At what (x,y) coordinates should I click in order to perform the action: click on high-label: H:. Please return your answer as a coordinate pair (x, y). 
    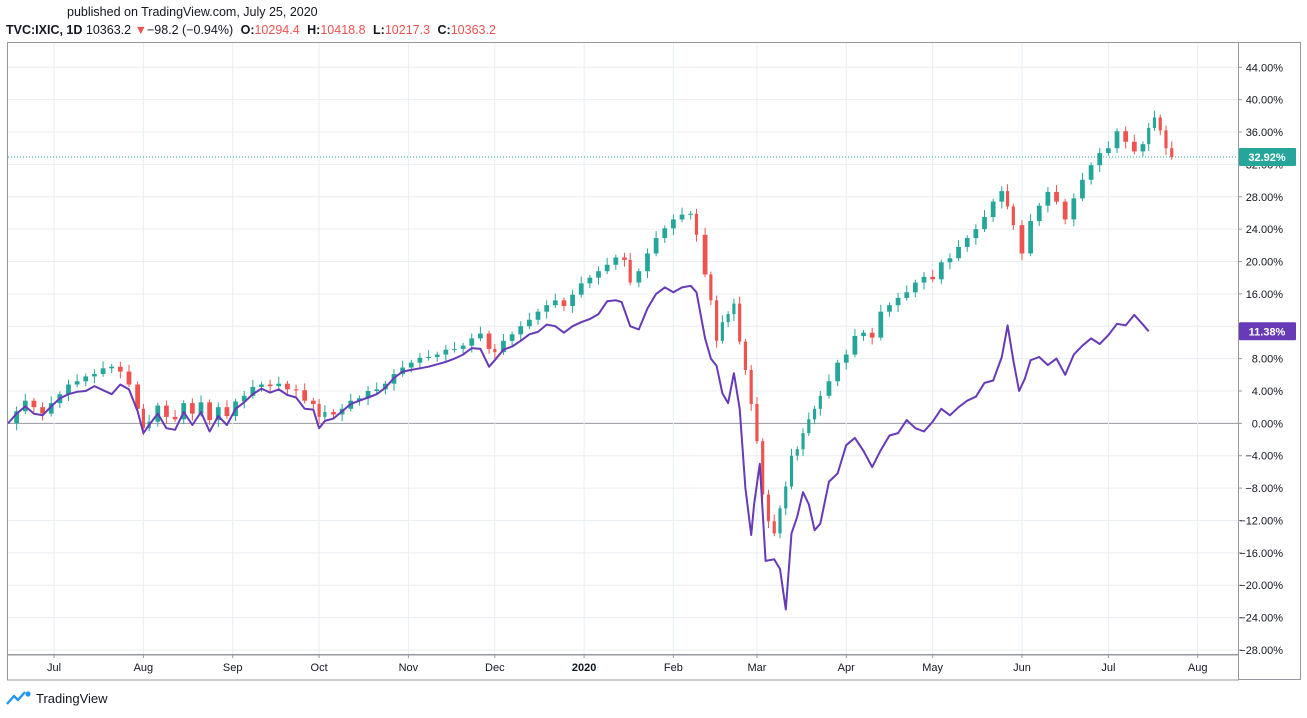
    Looking at the image, I should click on (314, 30).